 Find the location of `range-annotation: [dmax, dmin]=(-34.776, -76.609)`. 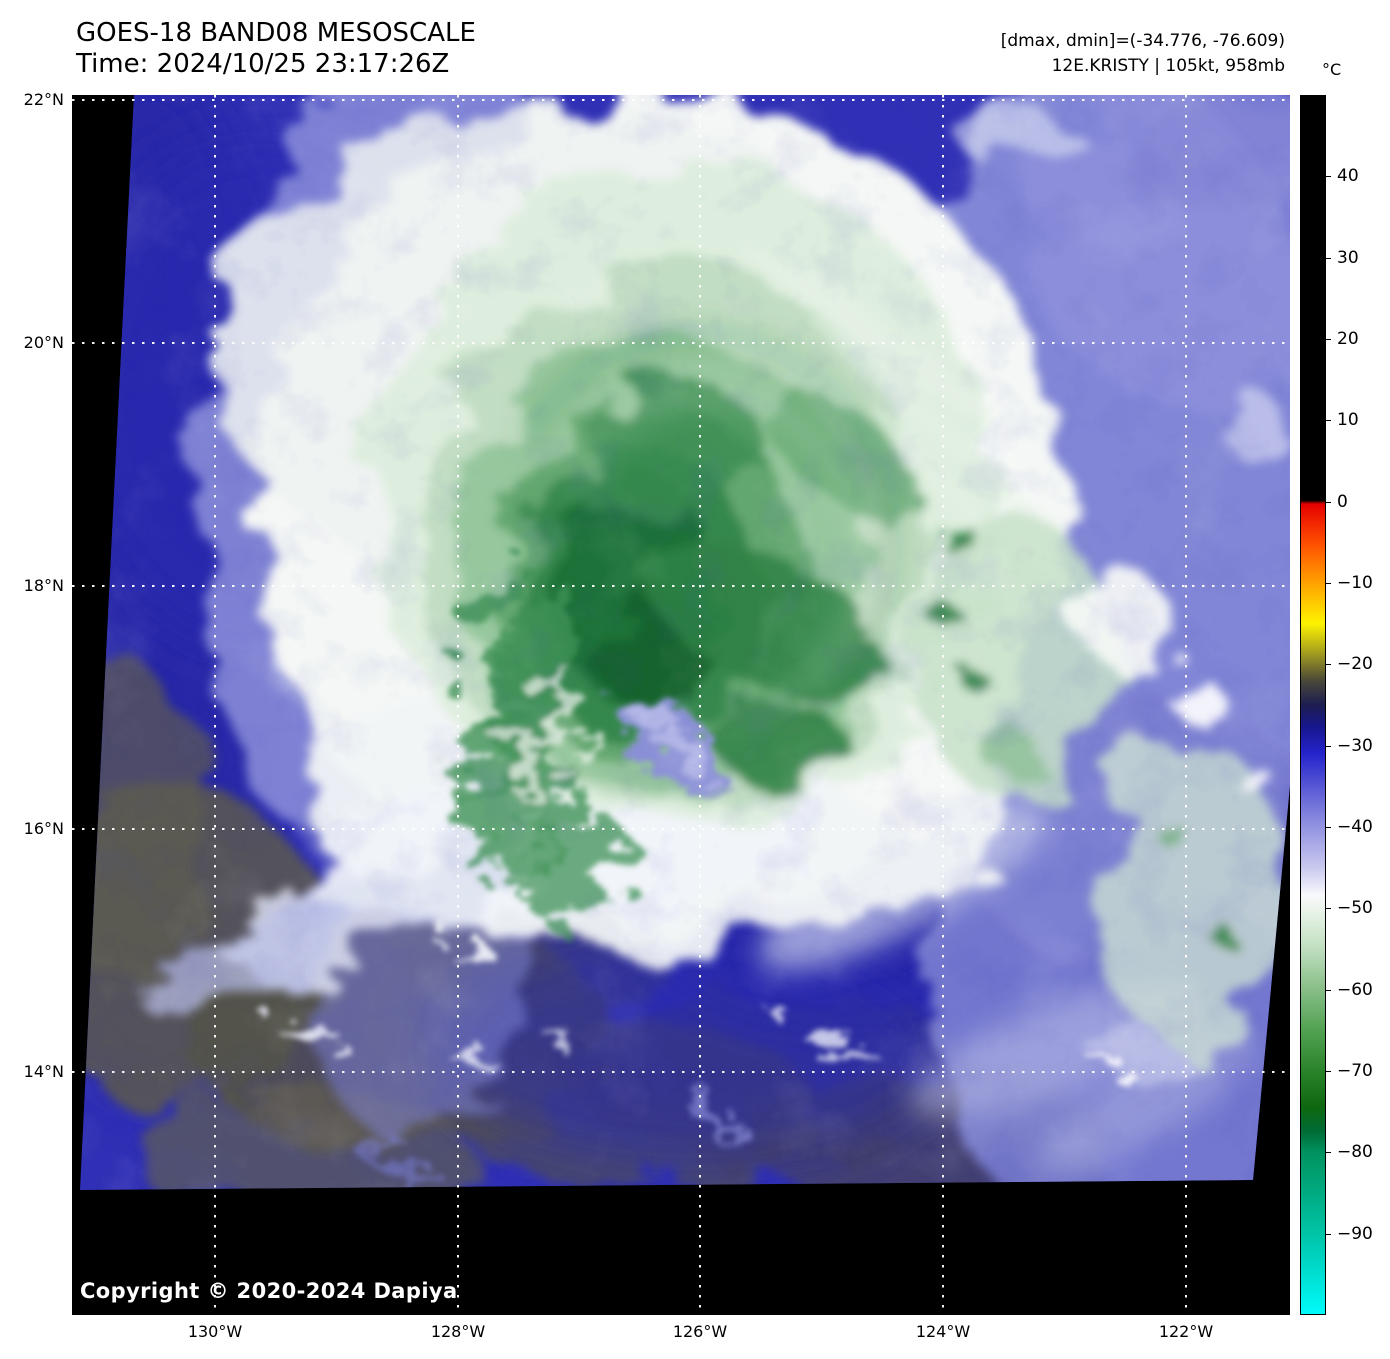

range-annotation: [dmax, dmin]=(-34.776, -76.609) is located at coordinates (1142, 41).